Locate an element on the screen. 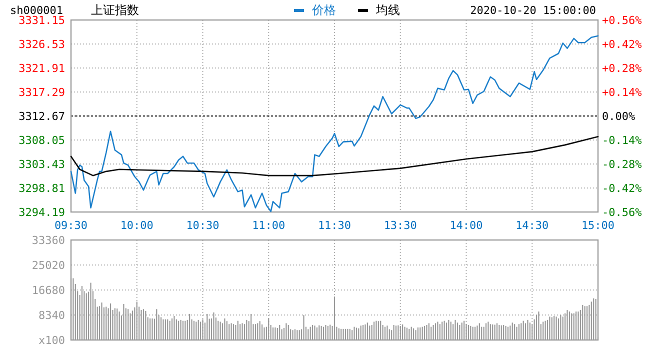  legend-label: 价格 is located at coordinates (323, 10).